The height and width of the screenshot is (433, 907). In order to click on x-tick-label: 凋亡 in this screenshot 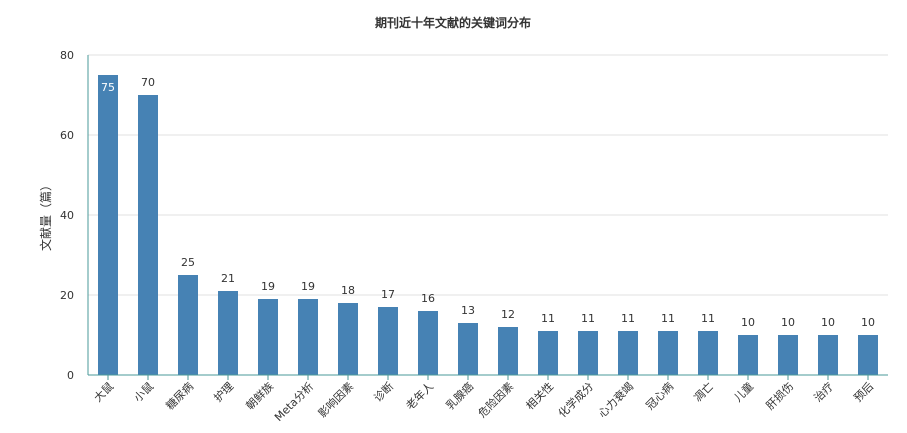, I will do `click(703, 391)`.